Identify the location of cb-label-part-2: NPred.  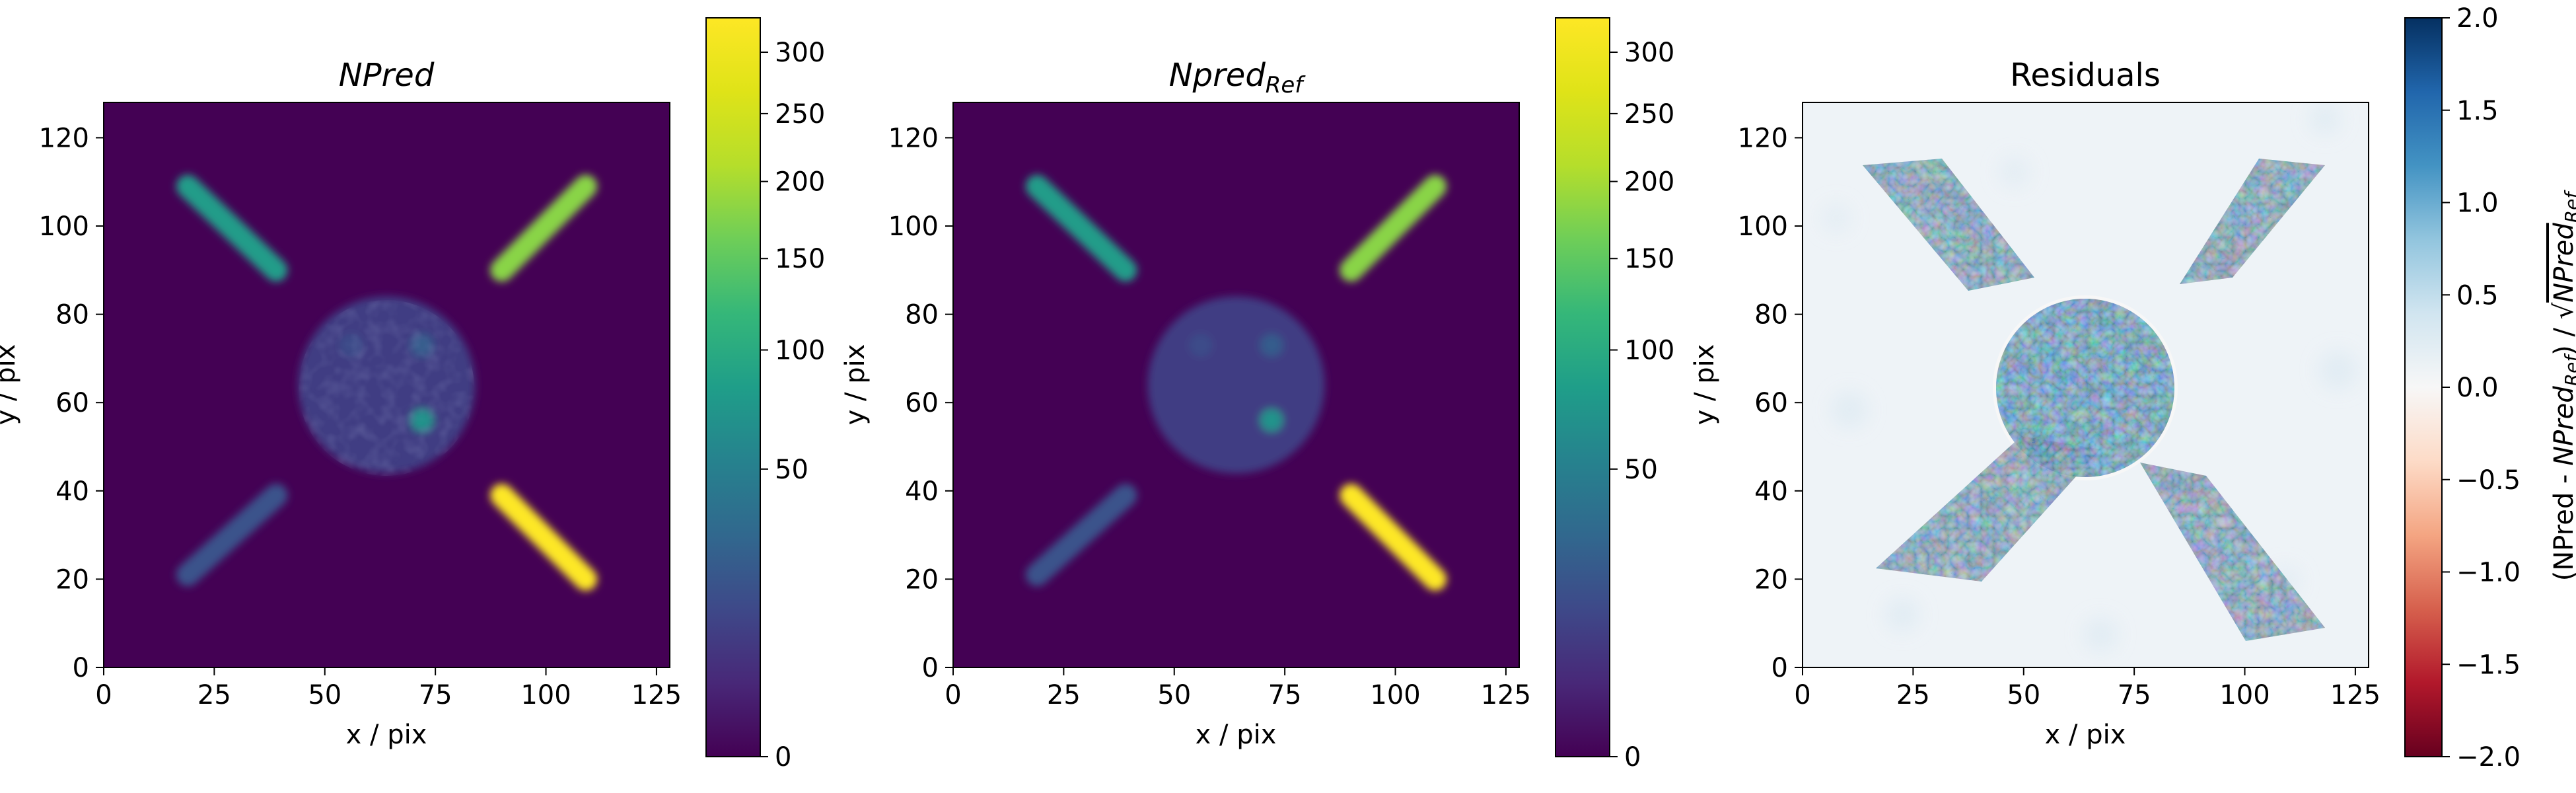
(2563, 426).